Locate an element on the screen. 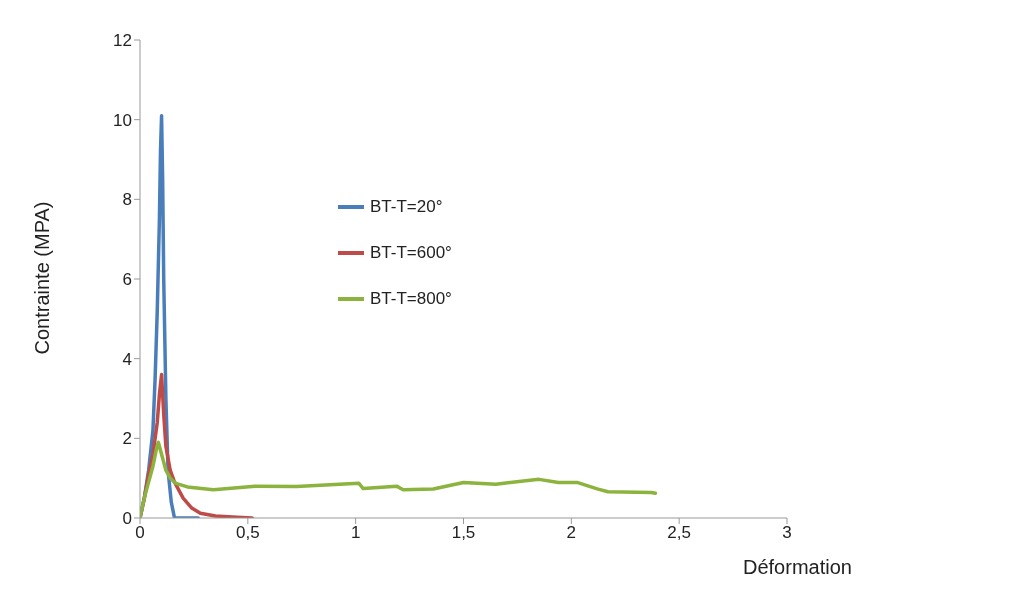 The image size is (1016, 616). y-tick-label: 2 is located at coordinates (127, 439).